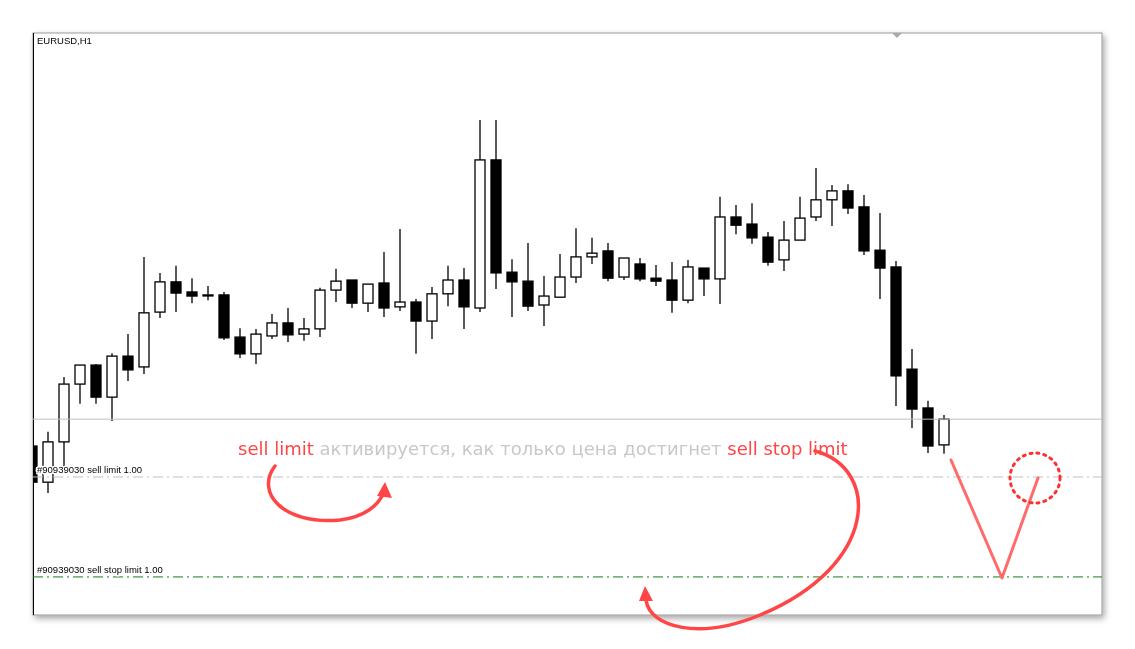 The width and height of the screenshot is (1135, 649). Describe the element at coordinates (276, 448) in the screenshot. I see `annotation: sell limit` at that location.